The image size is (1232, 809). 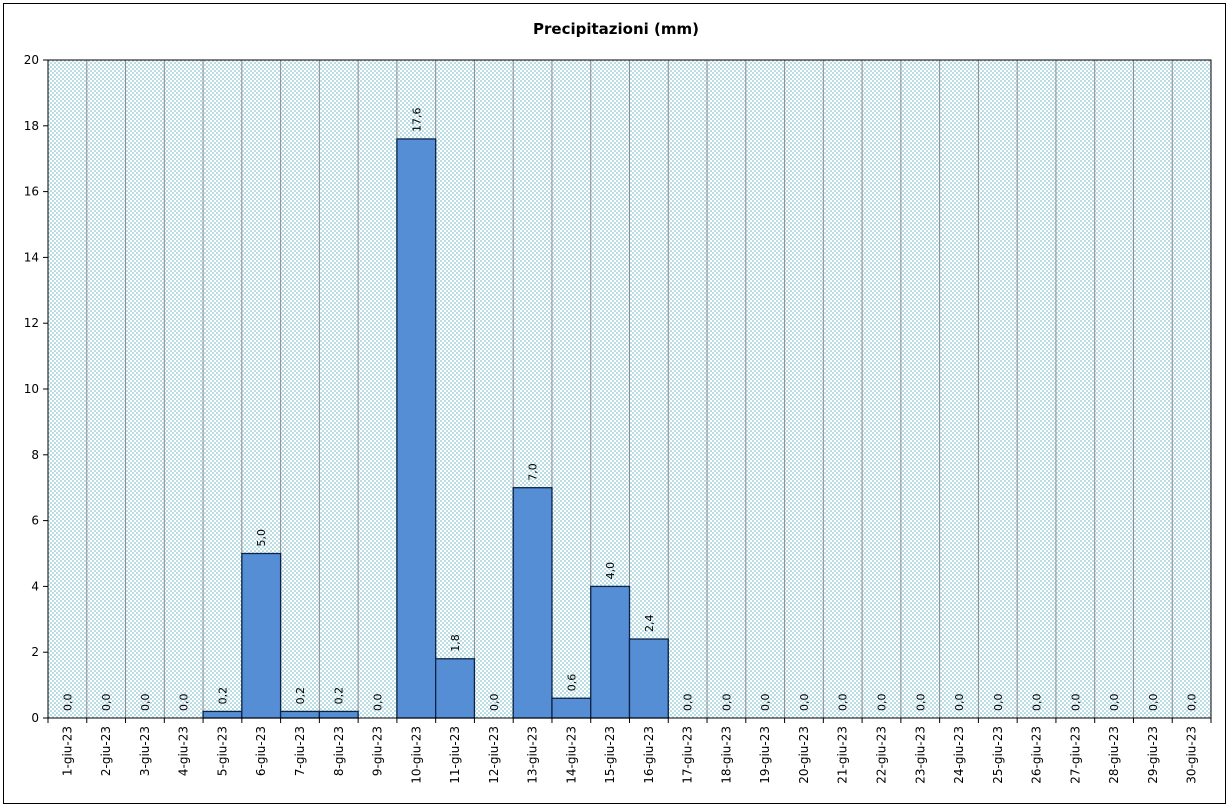 I want to click on x-tick-label: 15-giu-23, so click(x=610, y=755).